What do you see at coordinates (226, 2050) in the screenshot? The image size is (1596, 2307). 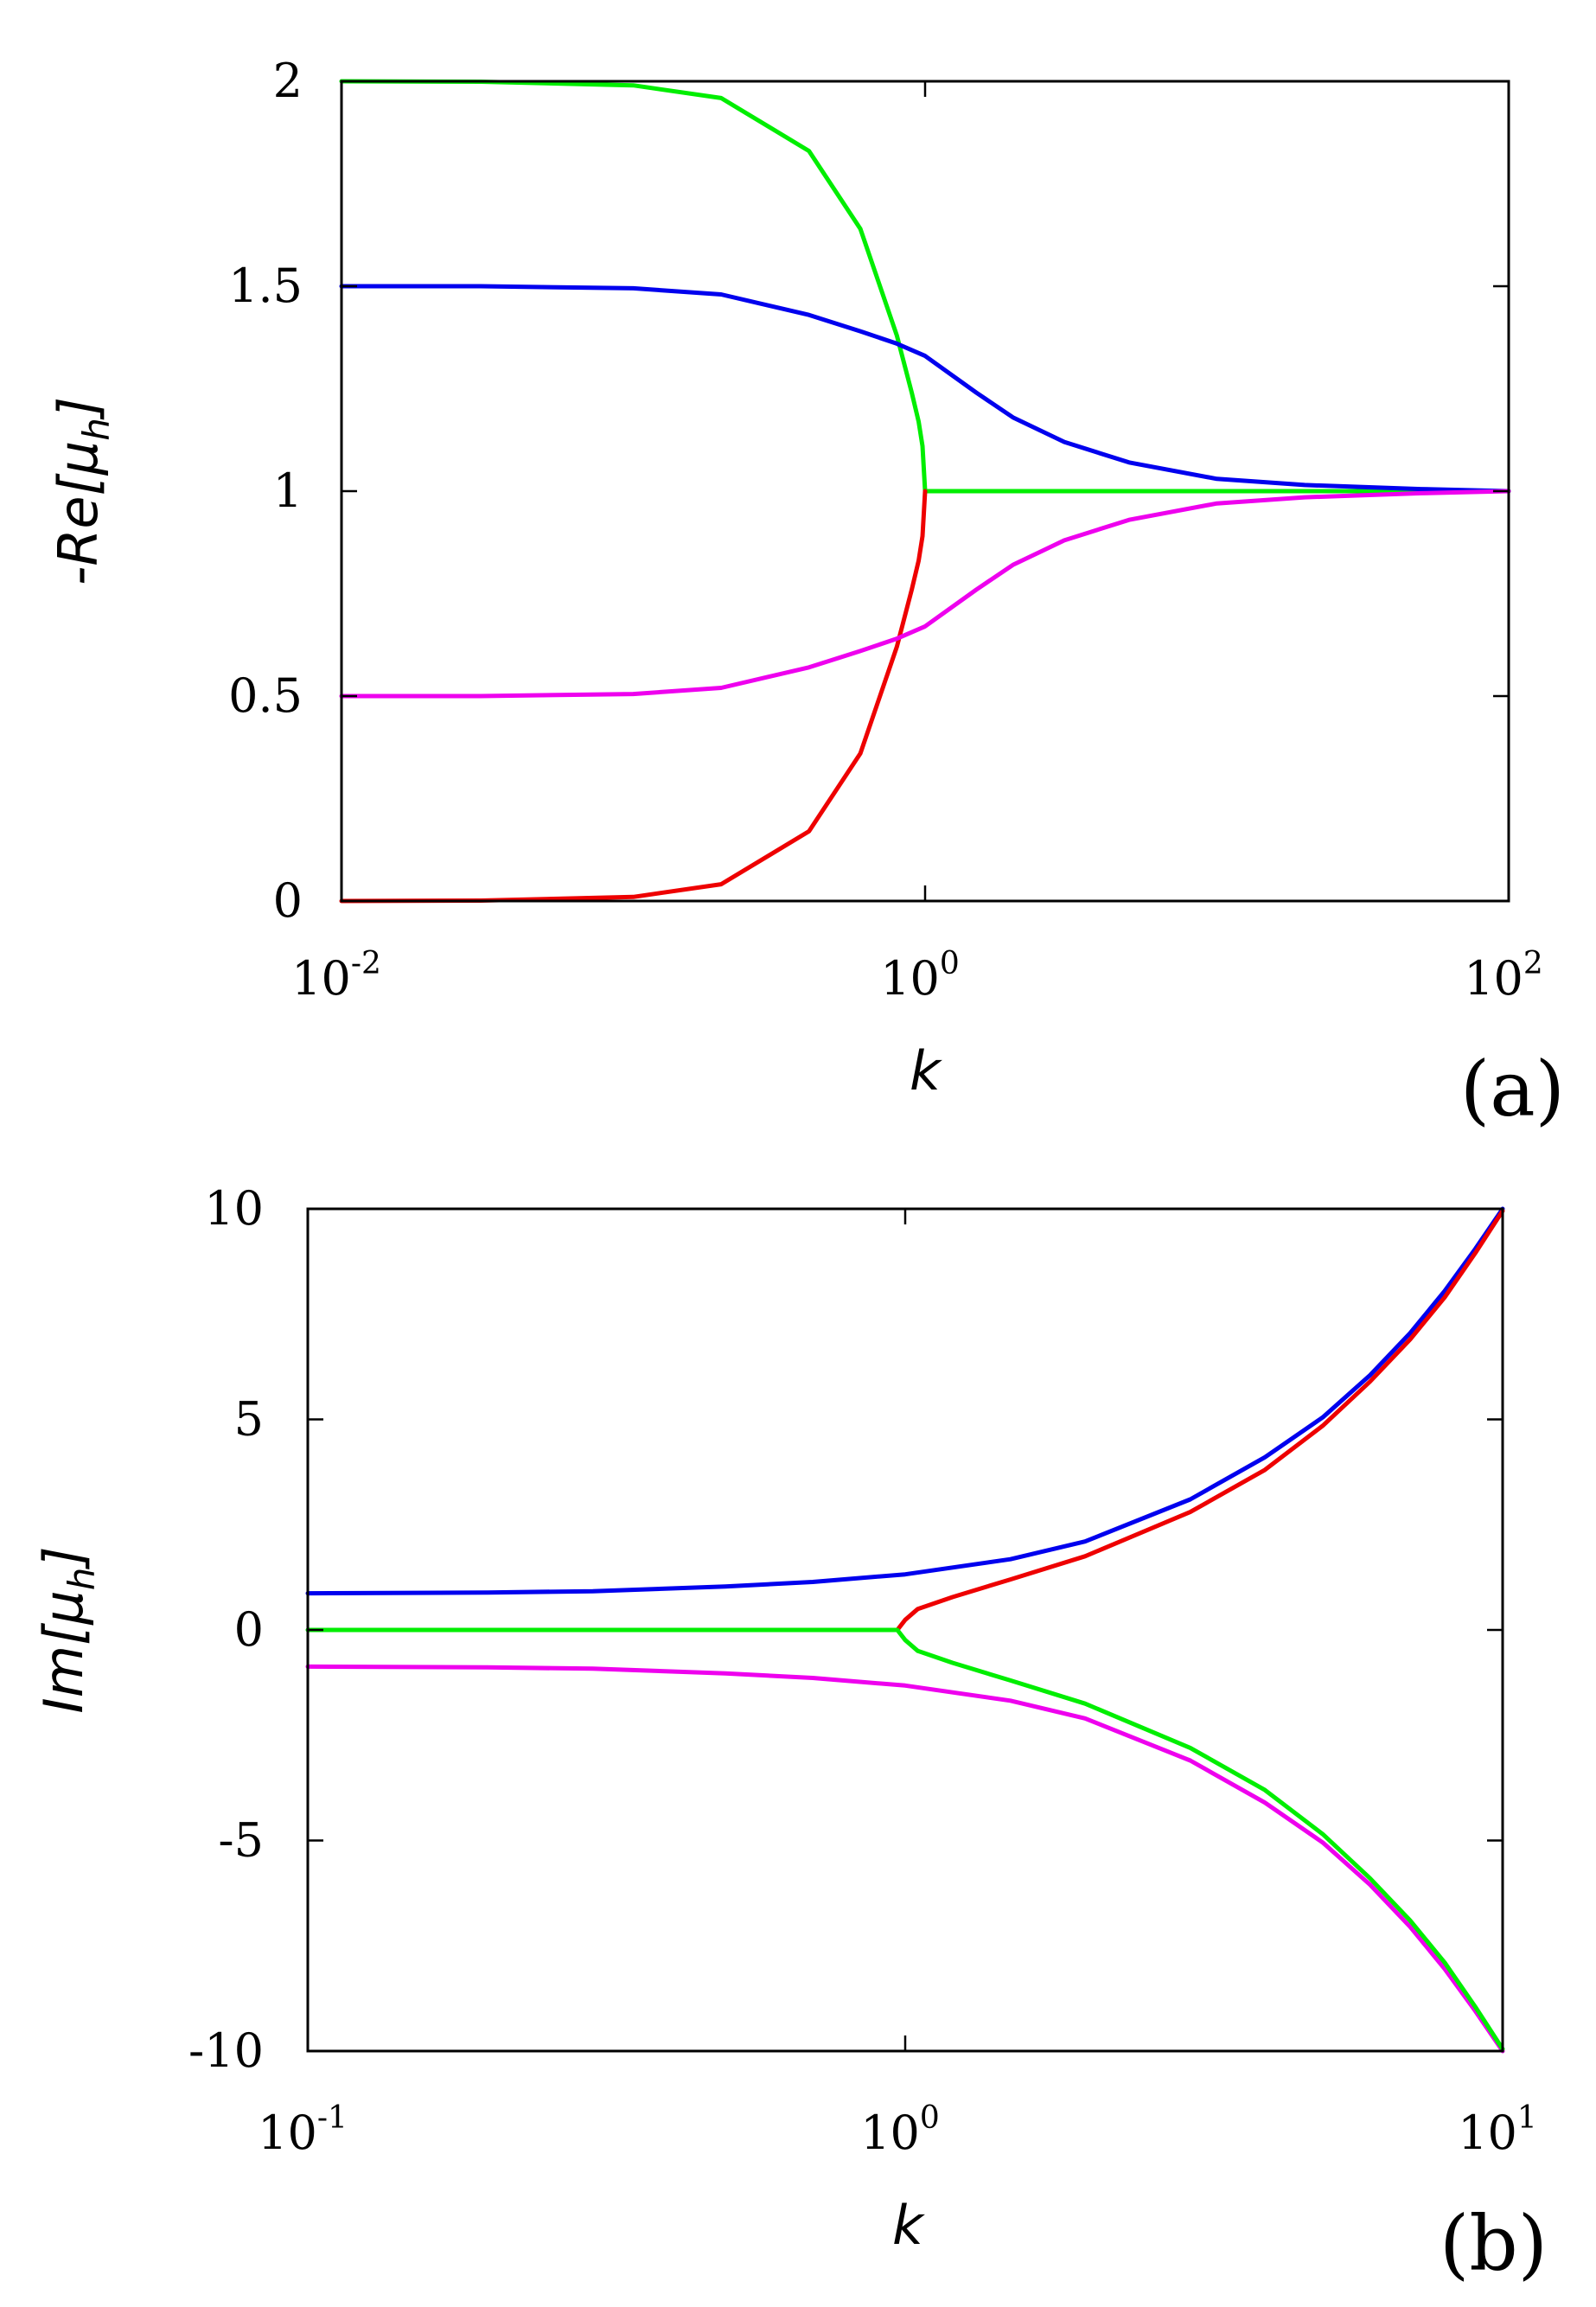 I see `panel-b-y-tick-label-0: -10` at bounding box center [226, 2050].